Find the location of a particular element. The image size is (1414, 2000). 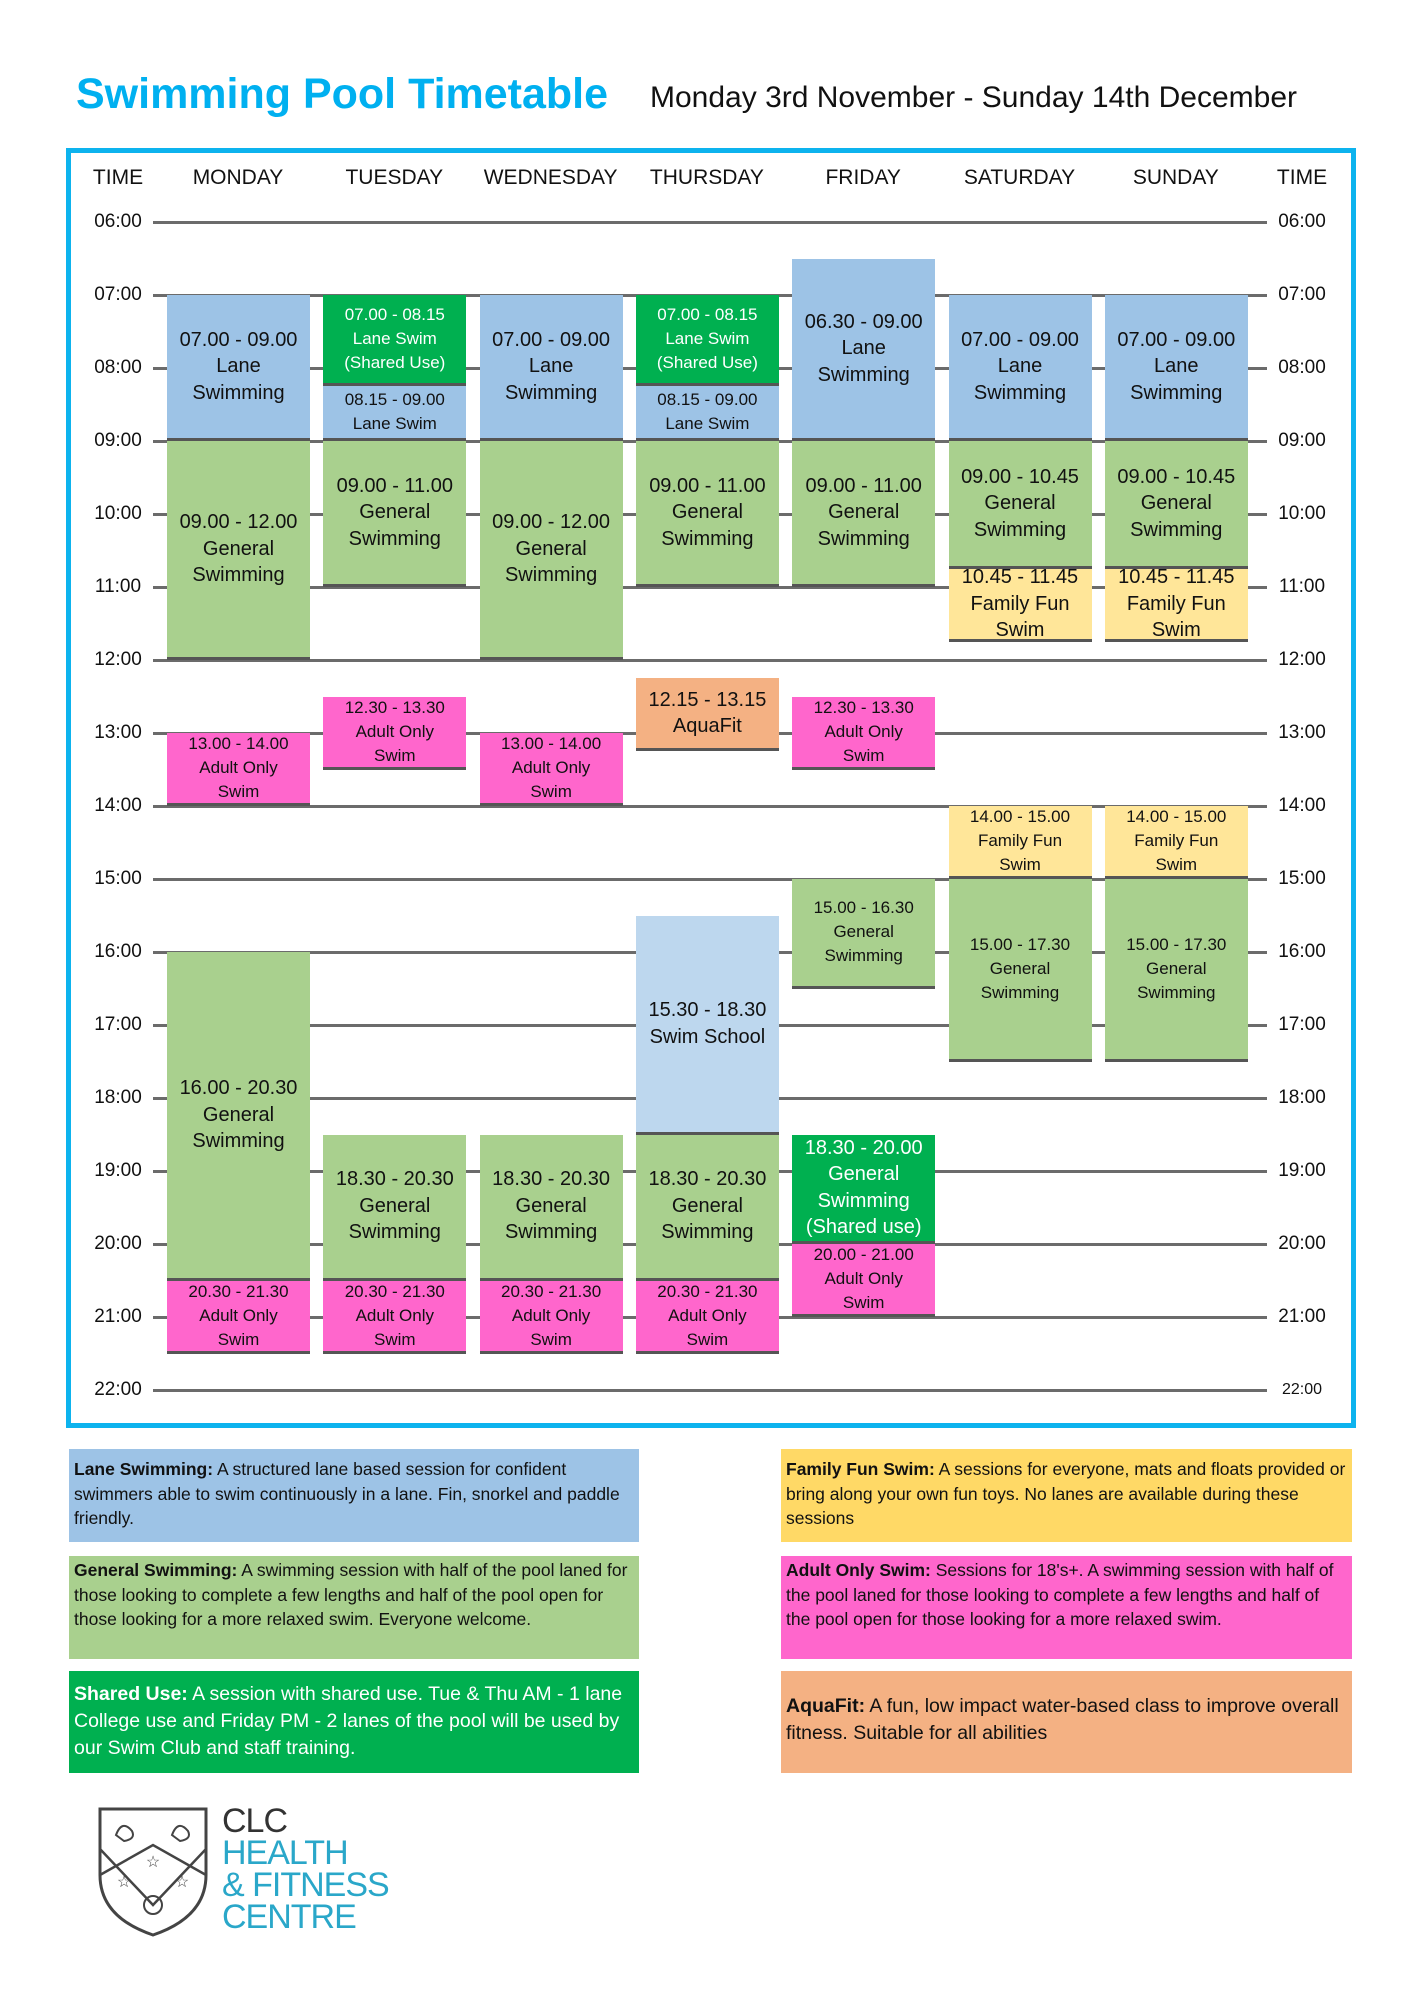

session-text: 09.00 - 10.45 is located at coordinates (1176, 476).